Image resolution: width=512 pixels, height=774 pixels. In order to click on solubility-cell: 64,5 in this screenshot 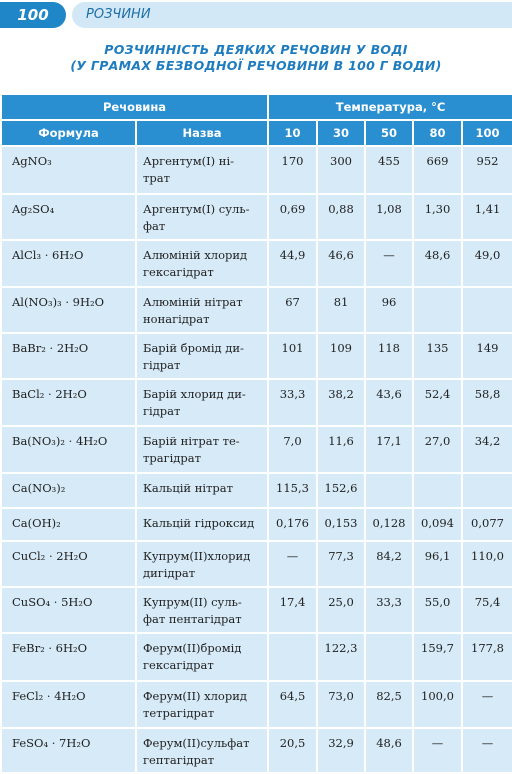, I will do `click(293, 704)`.